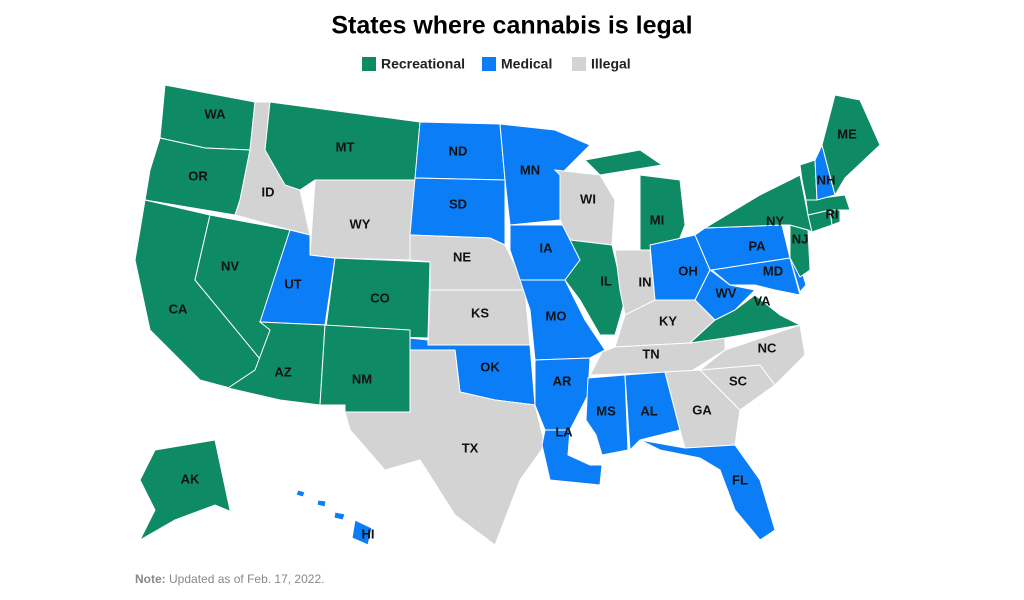  Describe the element at coordinates (282, 371) in the screenshot. I see `state-label: AZ` at that location.